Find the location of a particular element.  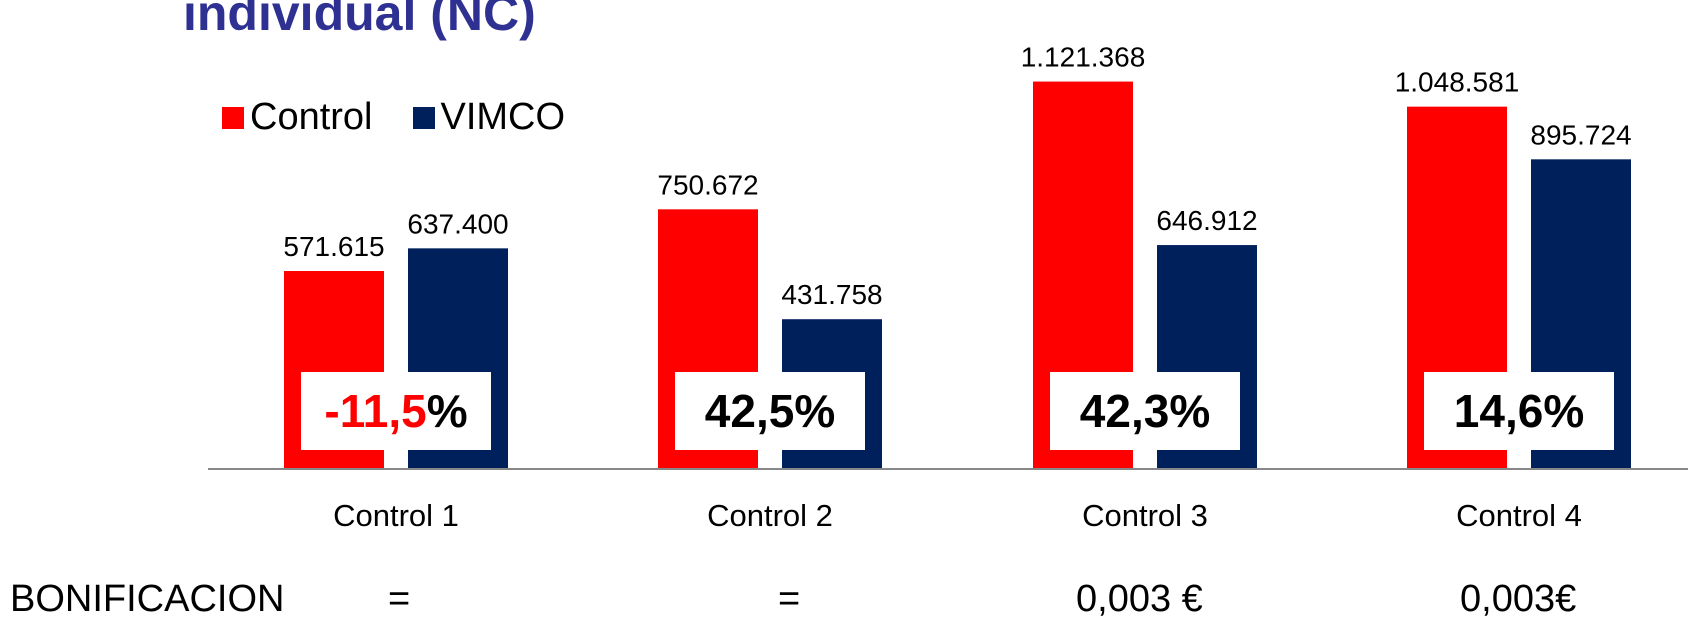

bonificacion-label: BONIFICACION is located at coordinates (147, 599).